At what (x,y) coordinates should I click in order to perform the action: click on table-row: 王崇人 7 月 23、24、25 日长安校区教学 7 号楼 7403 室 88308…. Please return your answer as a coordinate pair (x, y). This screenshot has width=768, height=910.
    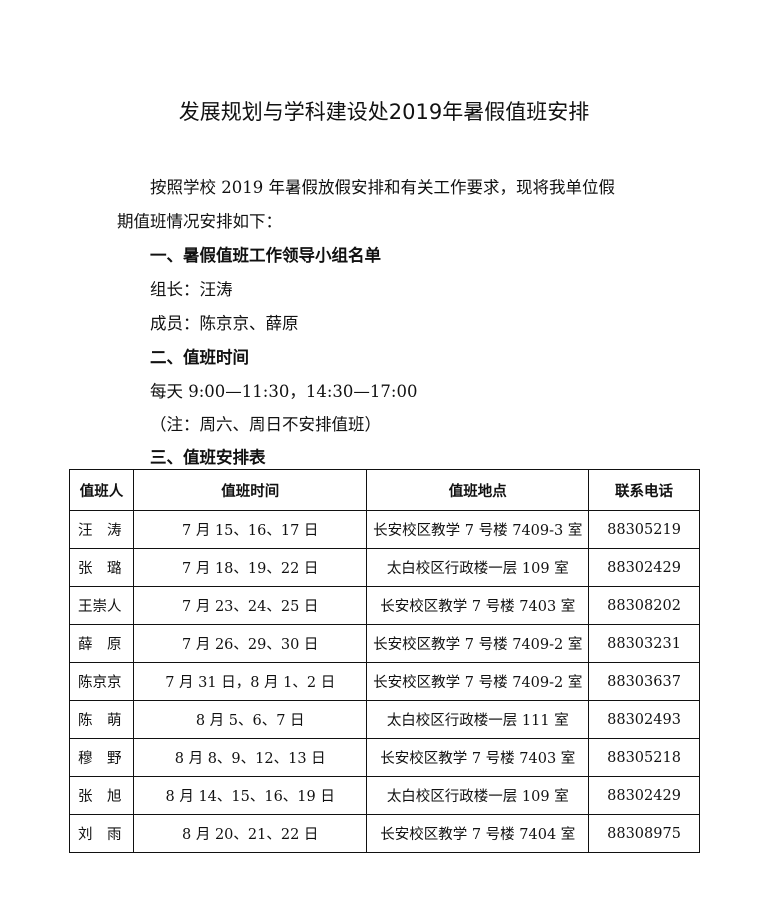
    Looking at the image, I should click on (384, 605).